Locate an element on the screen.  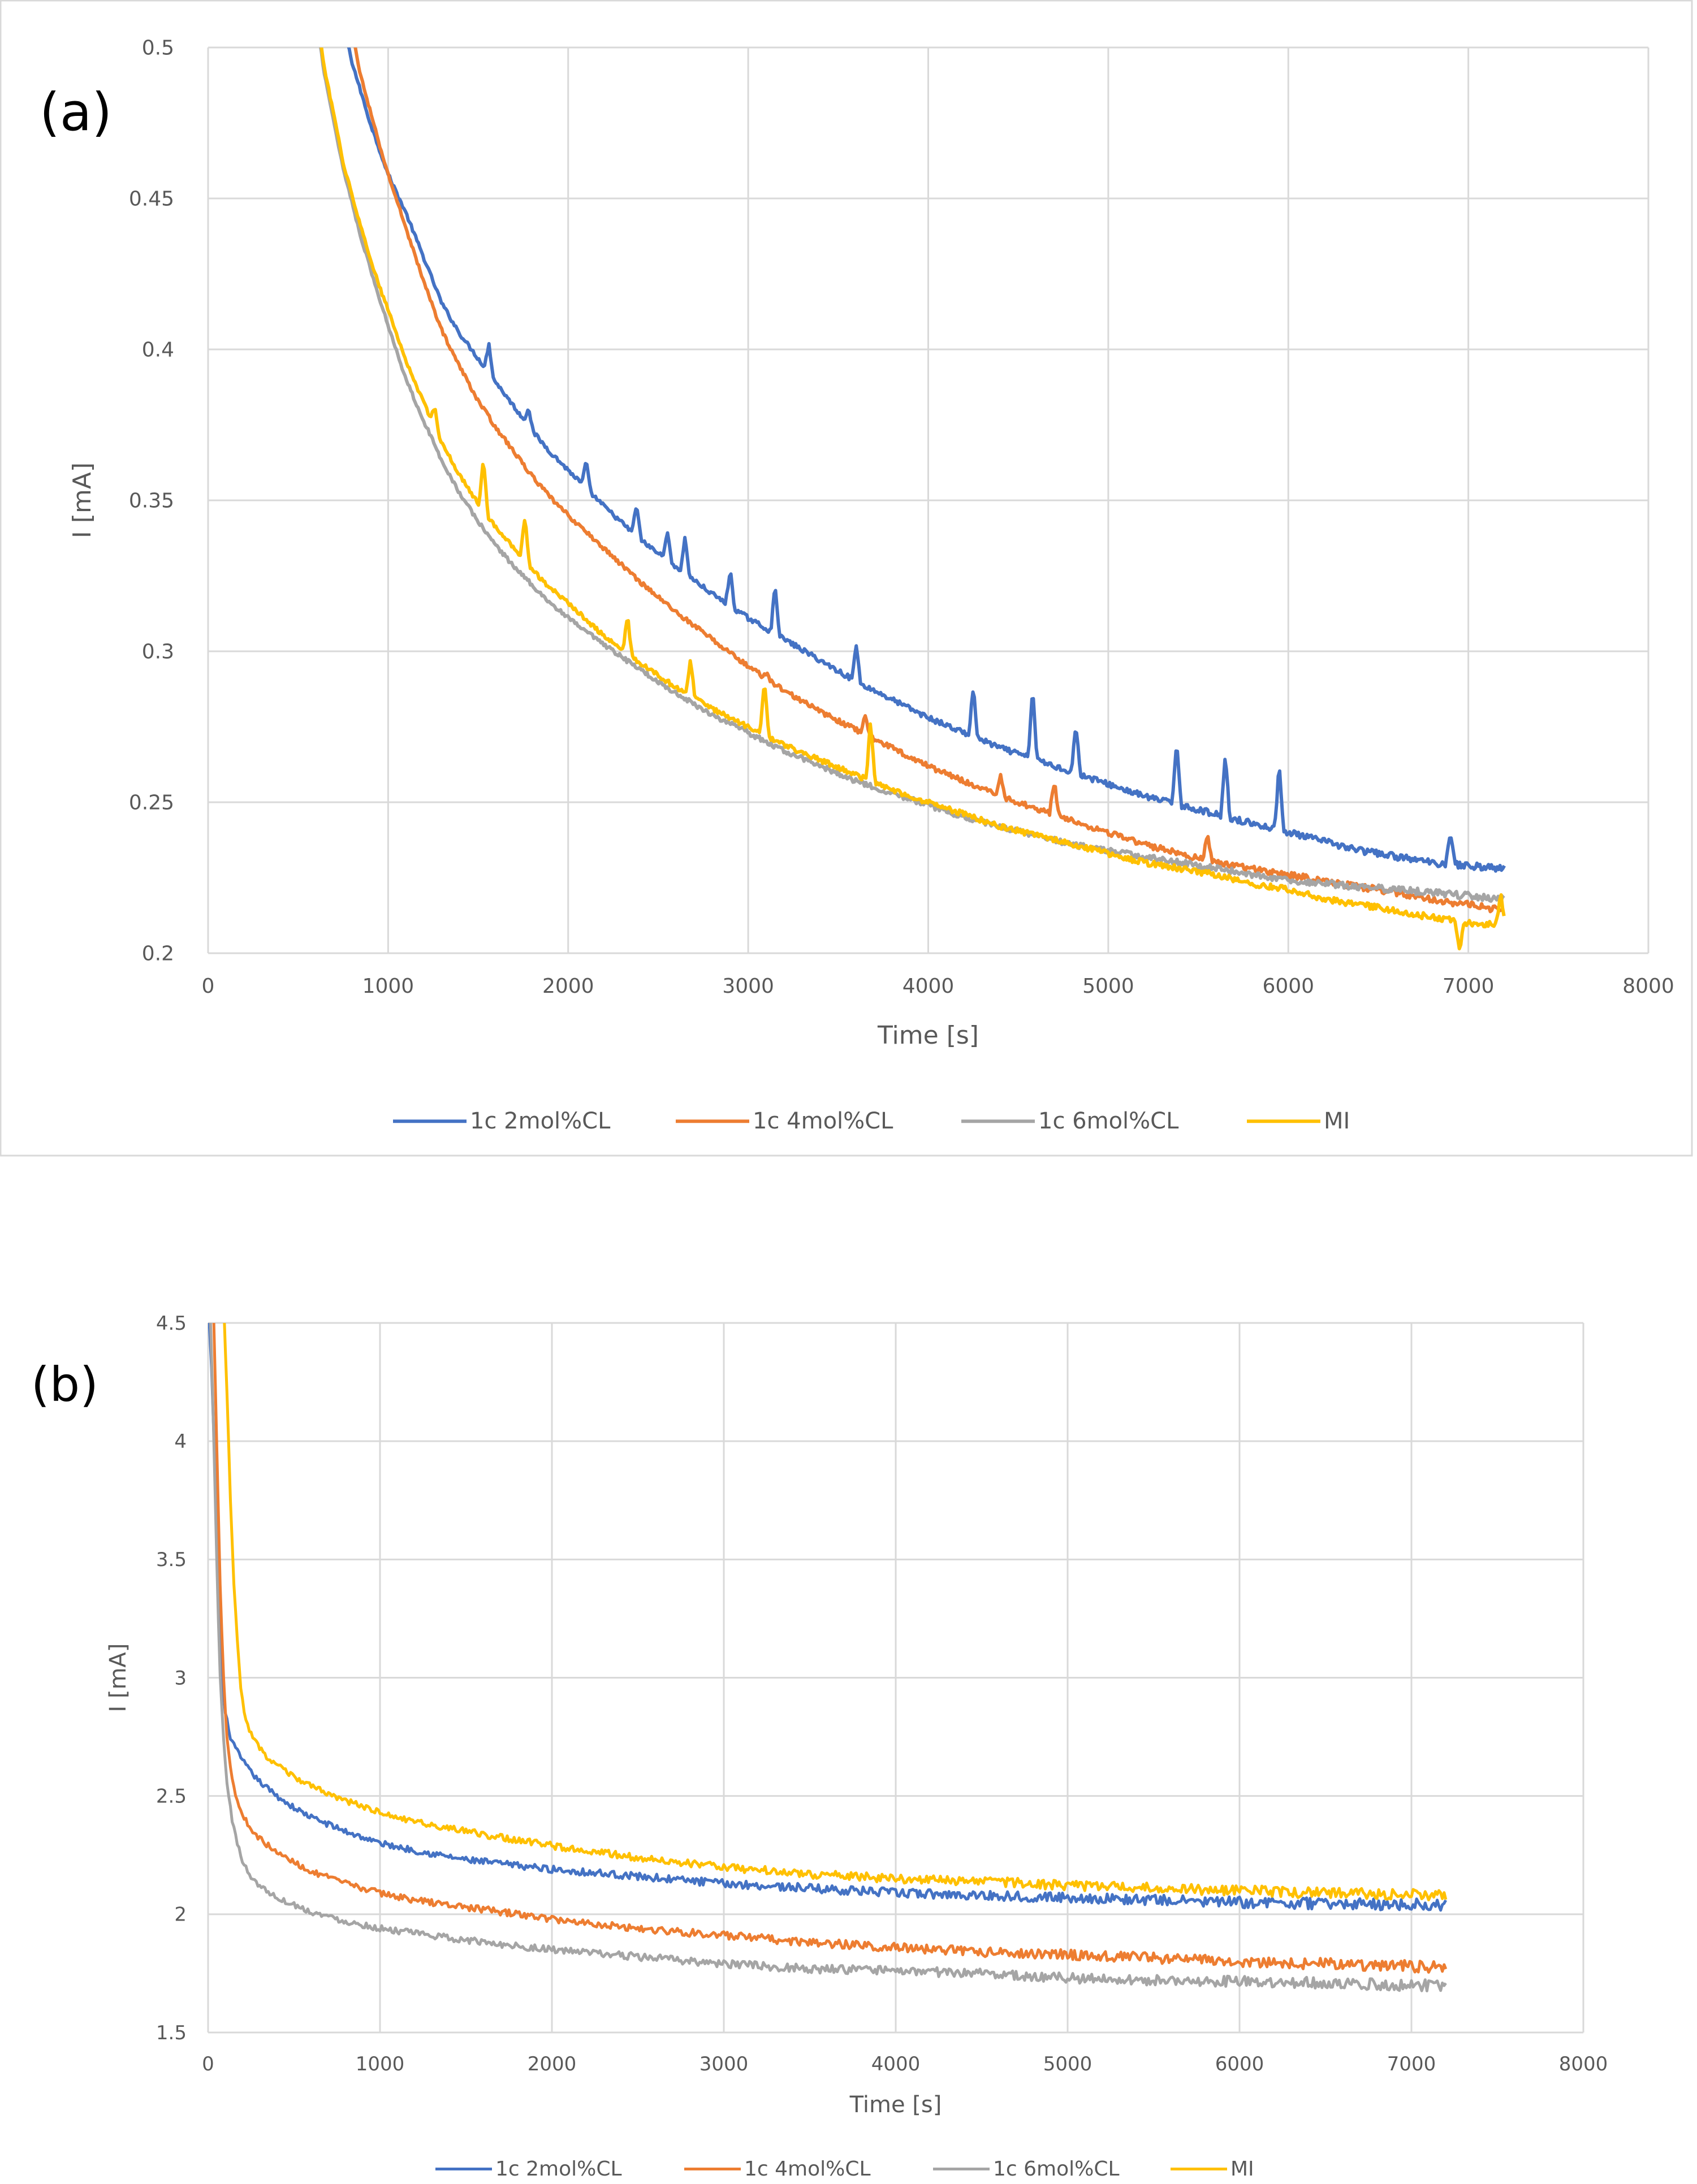
panel-label: (b) is located at coordinates (65, 1385).